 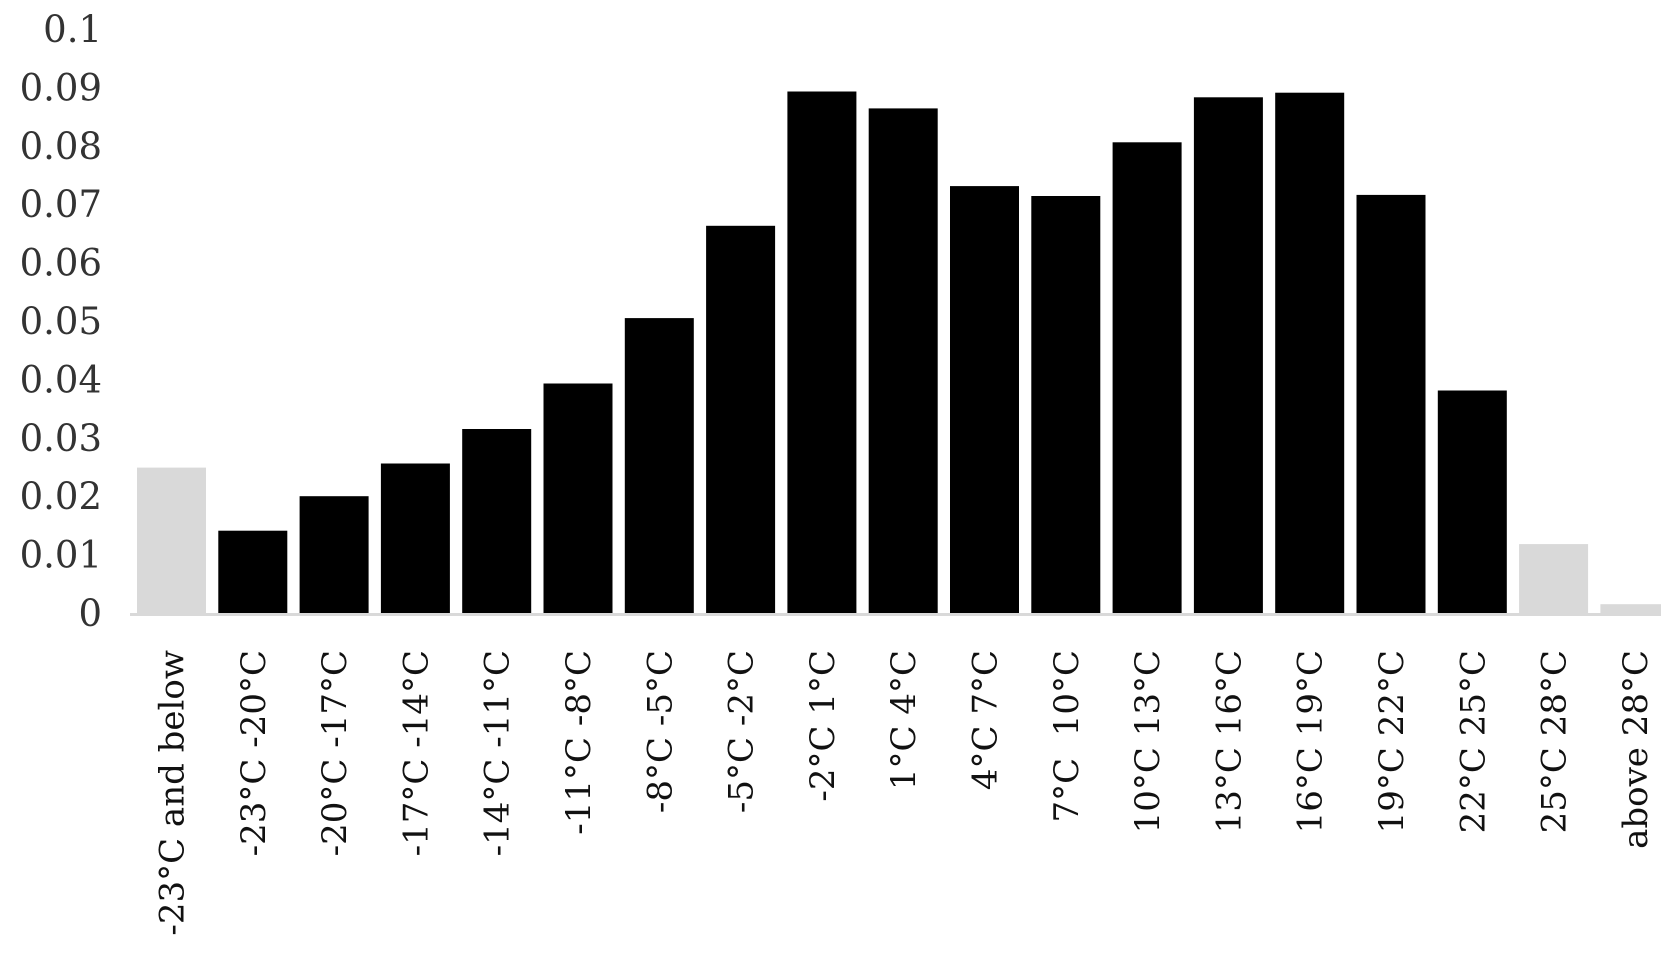 I want to click on x-category-label: -17°C -14°C, so click(x=416, y=753).